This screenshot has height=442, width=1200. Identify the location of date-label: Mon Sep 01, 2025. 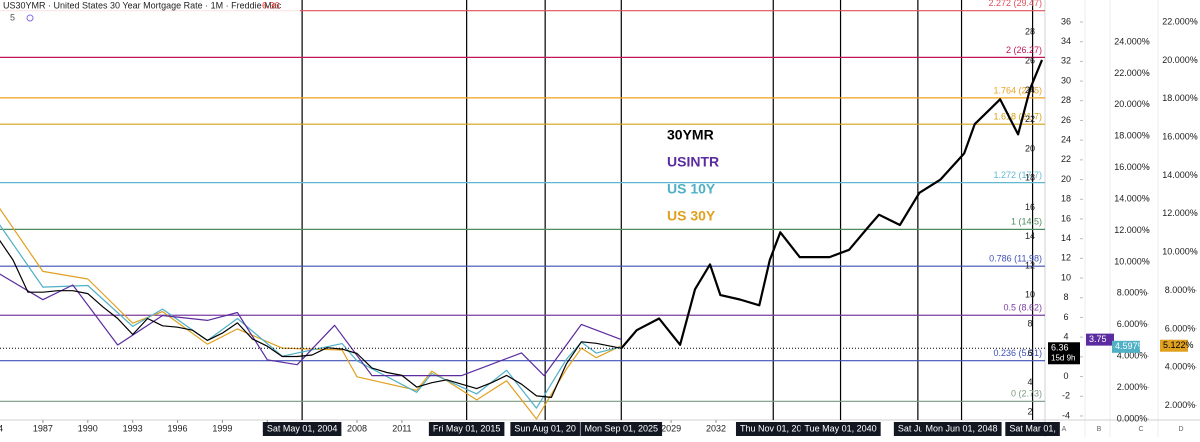
(621, 429).